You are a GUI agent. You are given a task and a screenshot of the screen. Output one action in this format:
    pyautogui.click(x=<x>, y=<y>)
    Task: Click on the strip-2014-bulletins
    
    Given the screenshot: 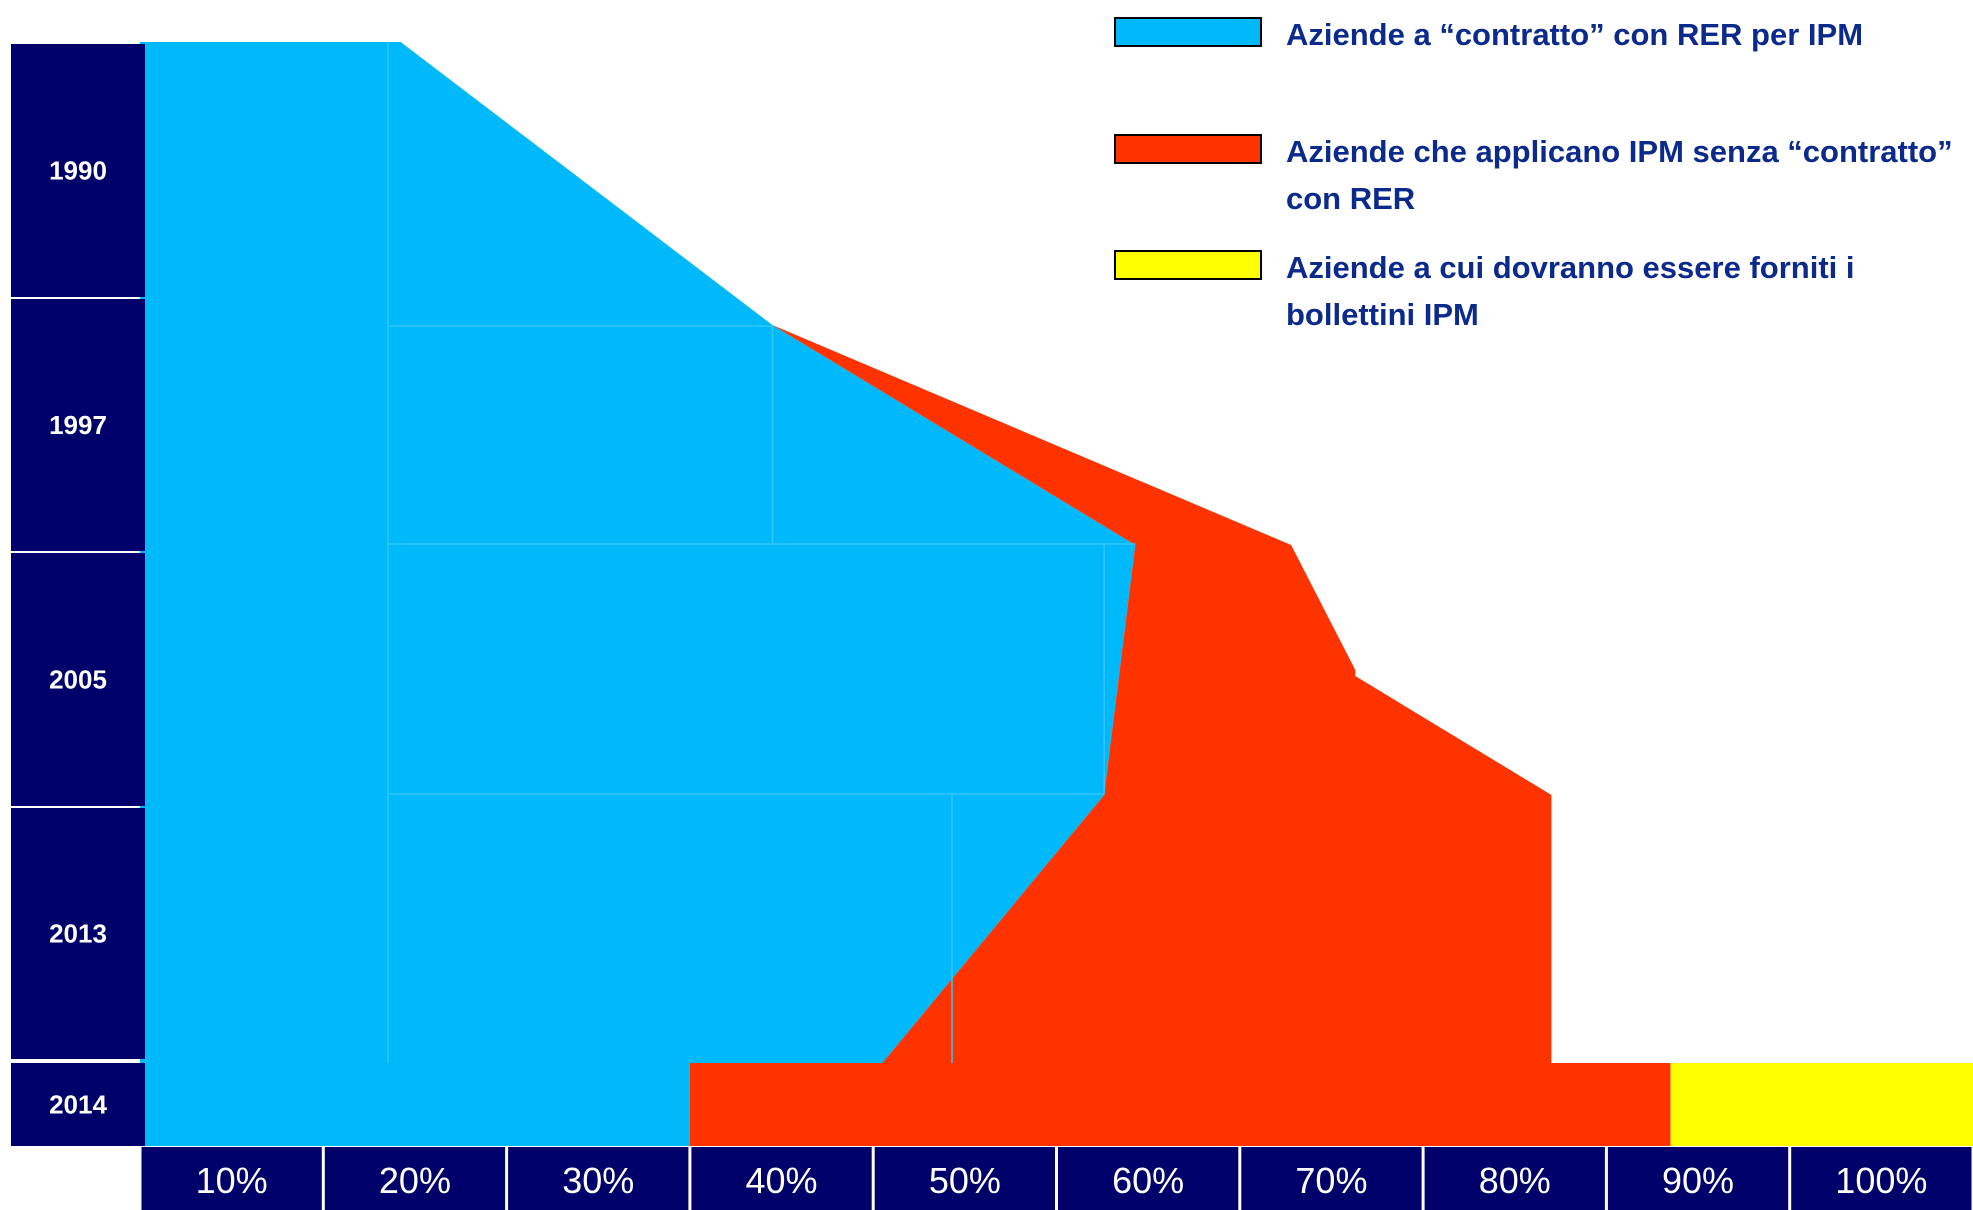 What is the action you would take?
    pyautogui.click(x=1821, y=1104)
    